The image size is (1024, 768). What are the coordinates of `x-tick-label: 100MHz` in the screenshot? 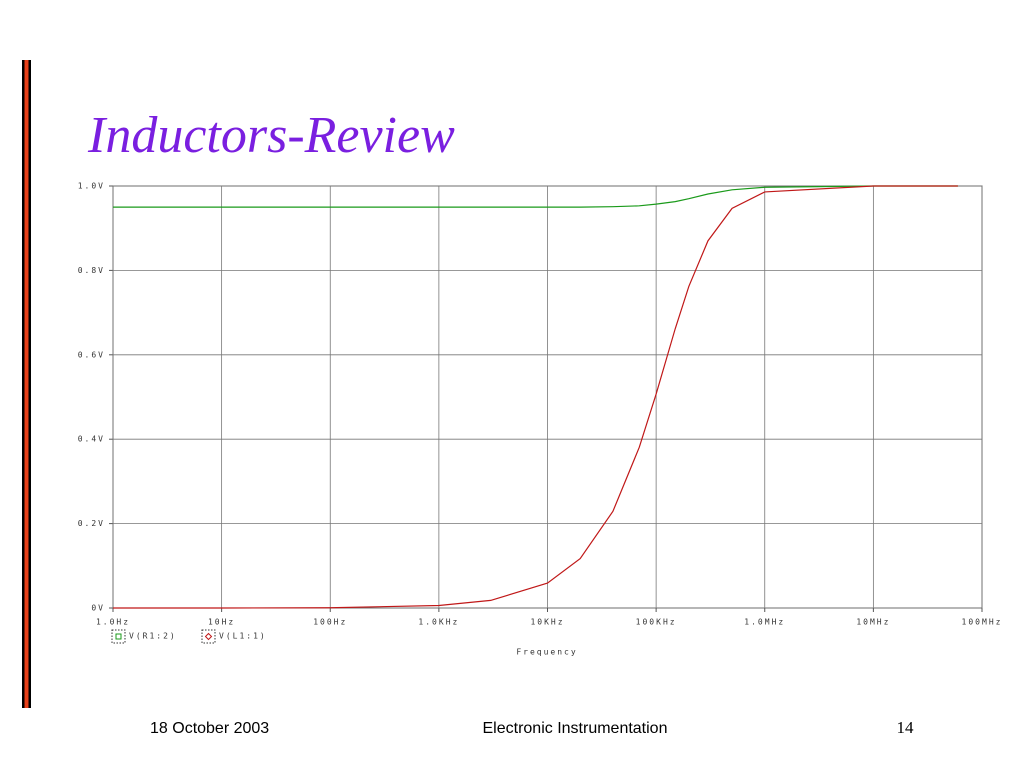 It's located at (982, 622).